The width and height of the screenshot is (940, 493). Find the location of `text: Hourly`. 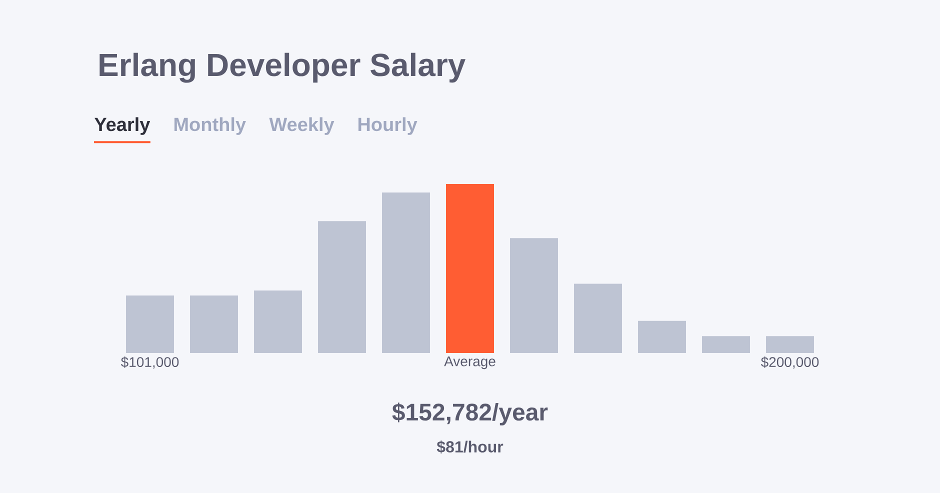

text: Hourly is located at coordinates (388, 126).